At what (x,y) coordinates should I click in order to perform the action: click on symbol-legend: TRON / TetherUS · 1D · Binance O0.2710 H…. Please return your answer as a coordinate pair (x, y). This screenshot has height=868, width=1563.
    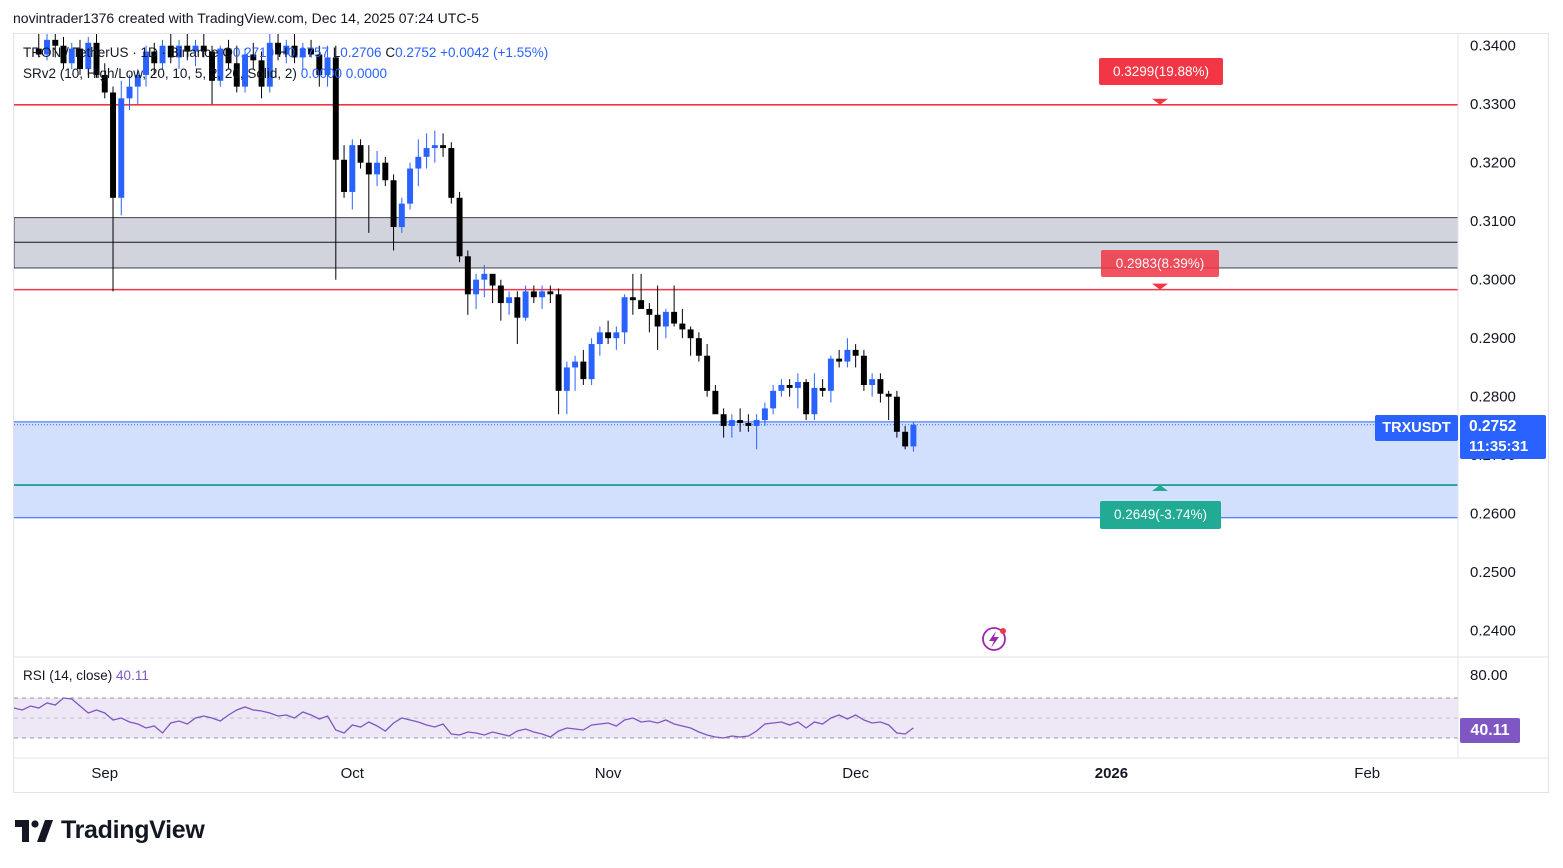
    Looking at the image, I should click on (285, 52).